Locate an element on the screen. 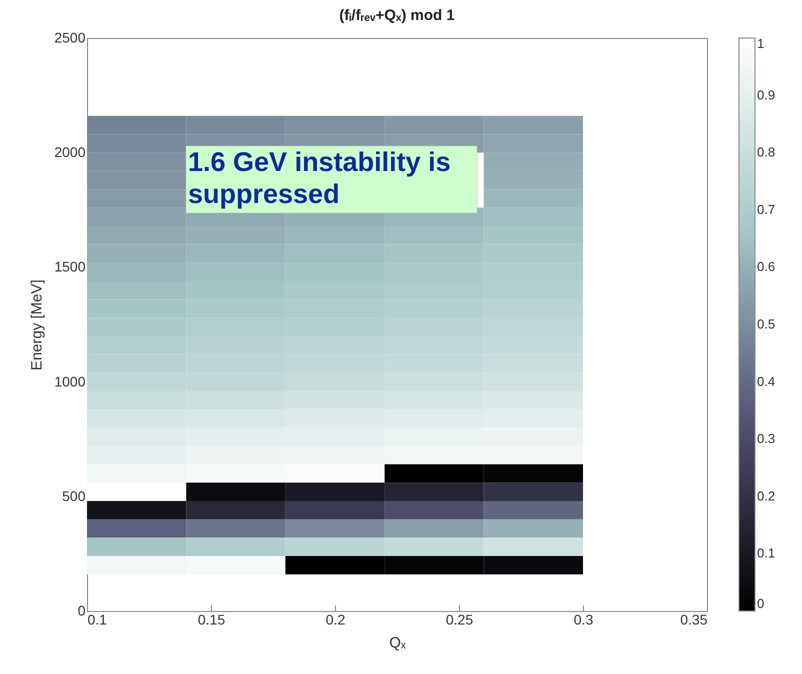 The height and width of the screenshot is (674, 802). x-tick-label: 0.3 is located at coordinates (584, 620).